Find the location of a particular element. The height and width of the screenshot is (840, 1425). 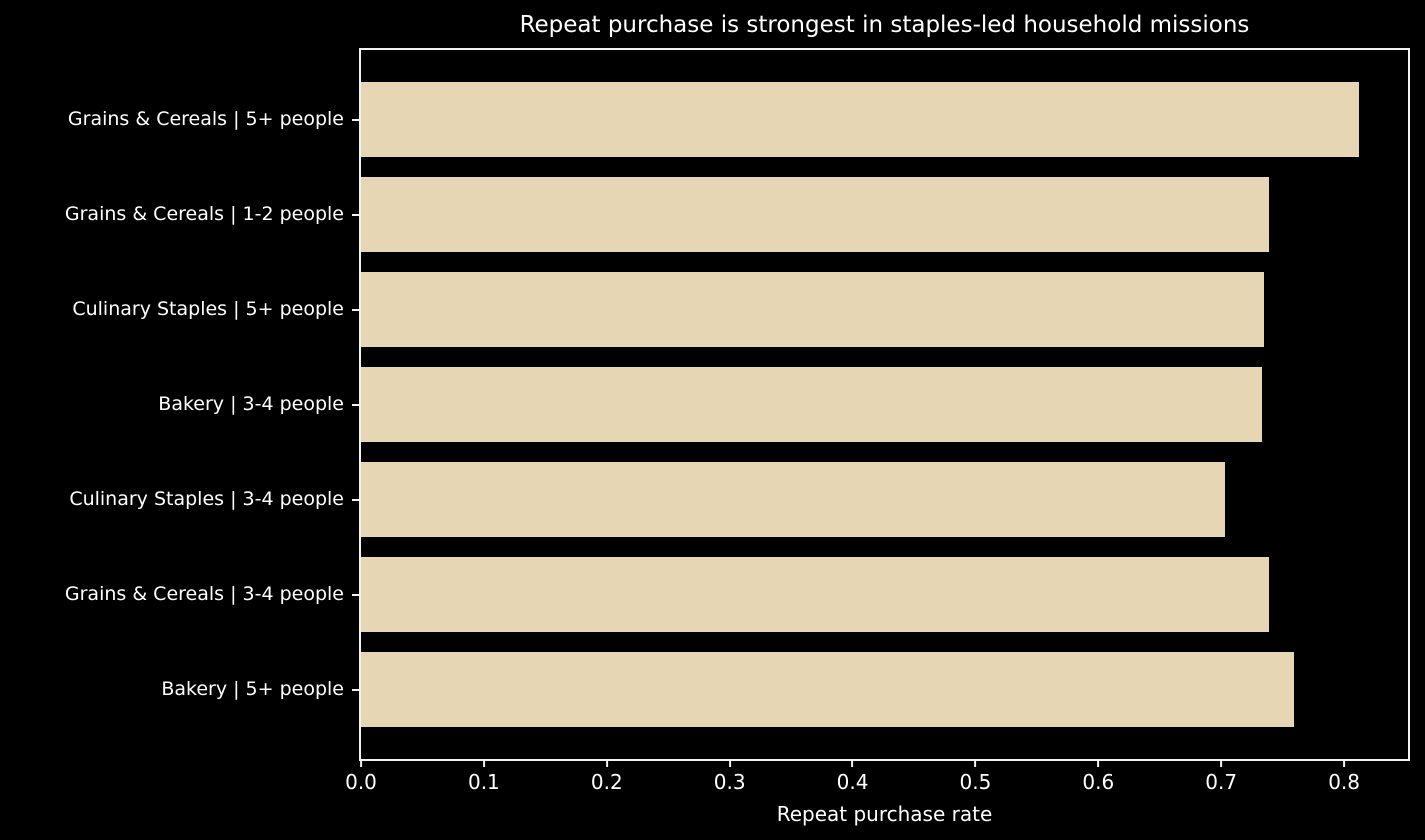

bar-row: Bakery | 3-4 people is located at coordinates (783, 404).